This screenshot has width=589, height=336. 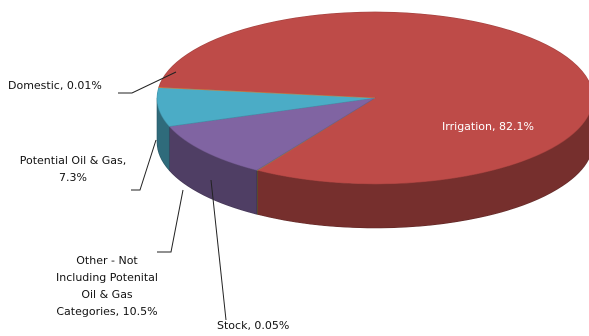 I want to click on leader-line-stock, so click(x=218, y=250).